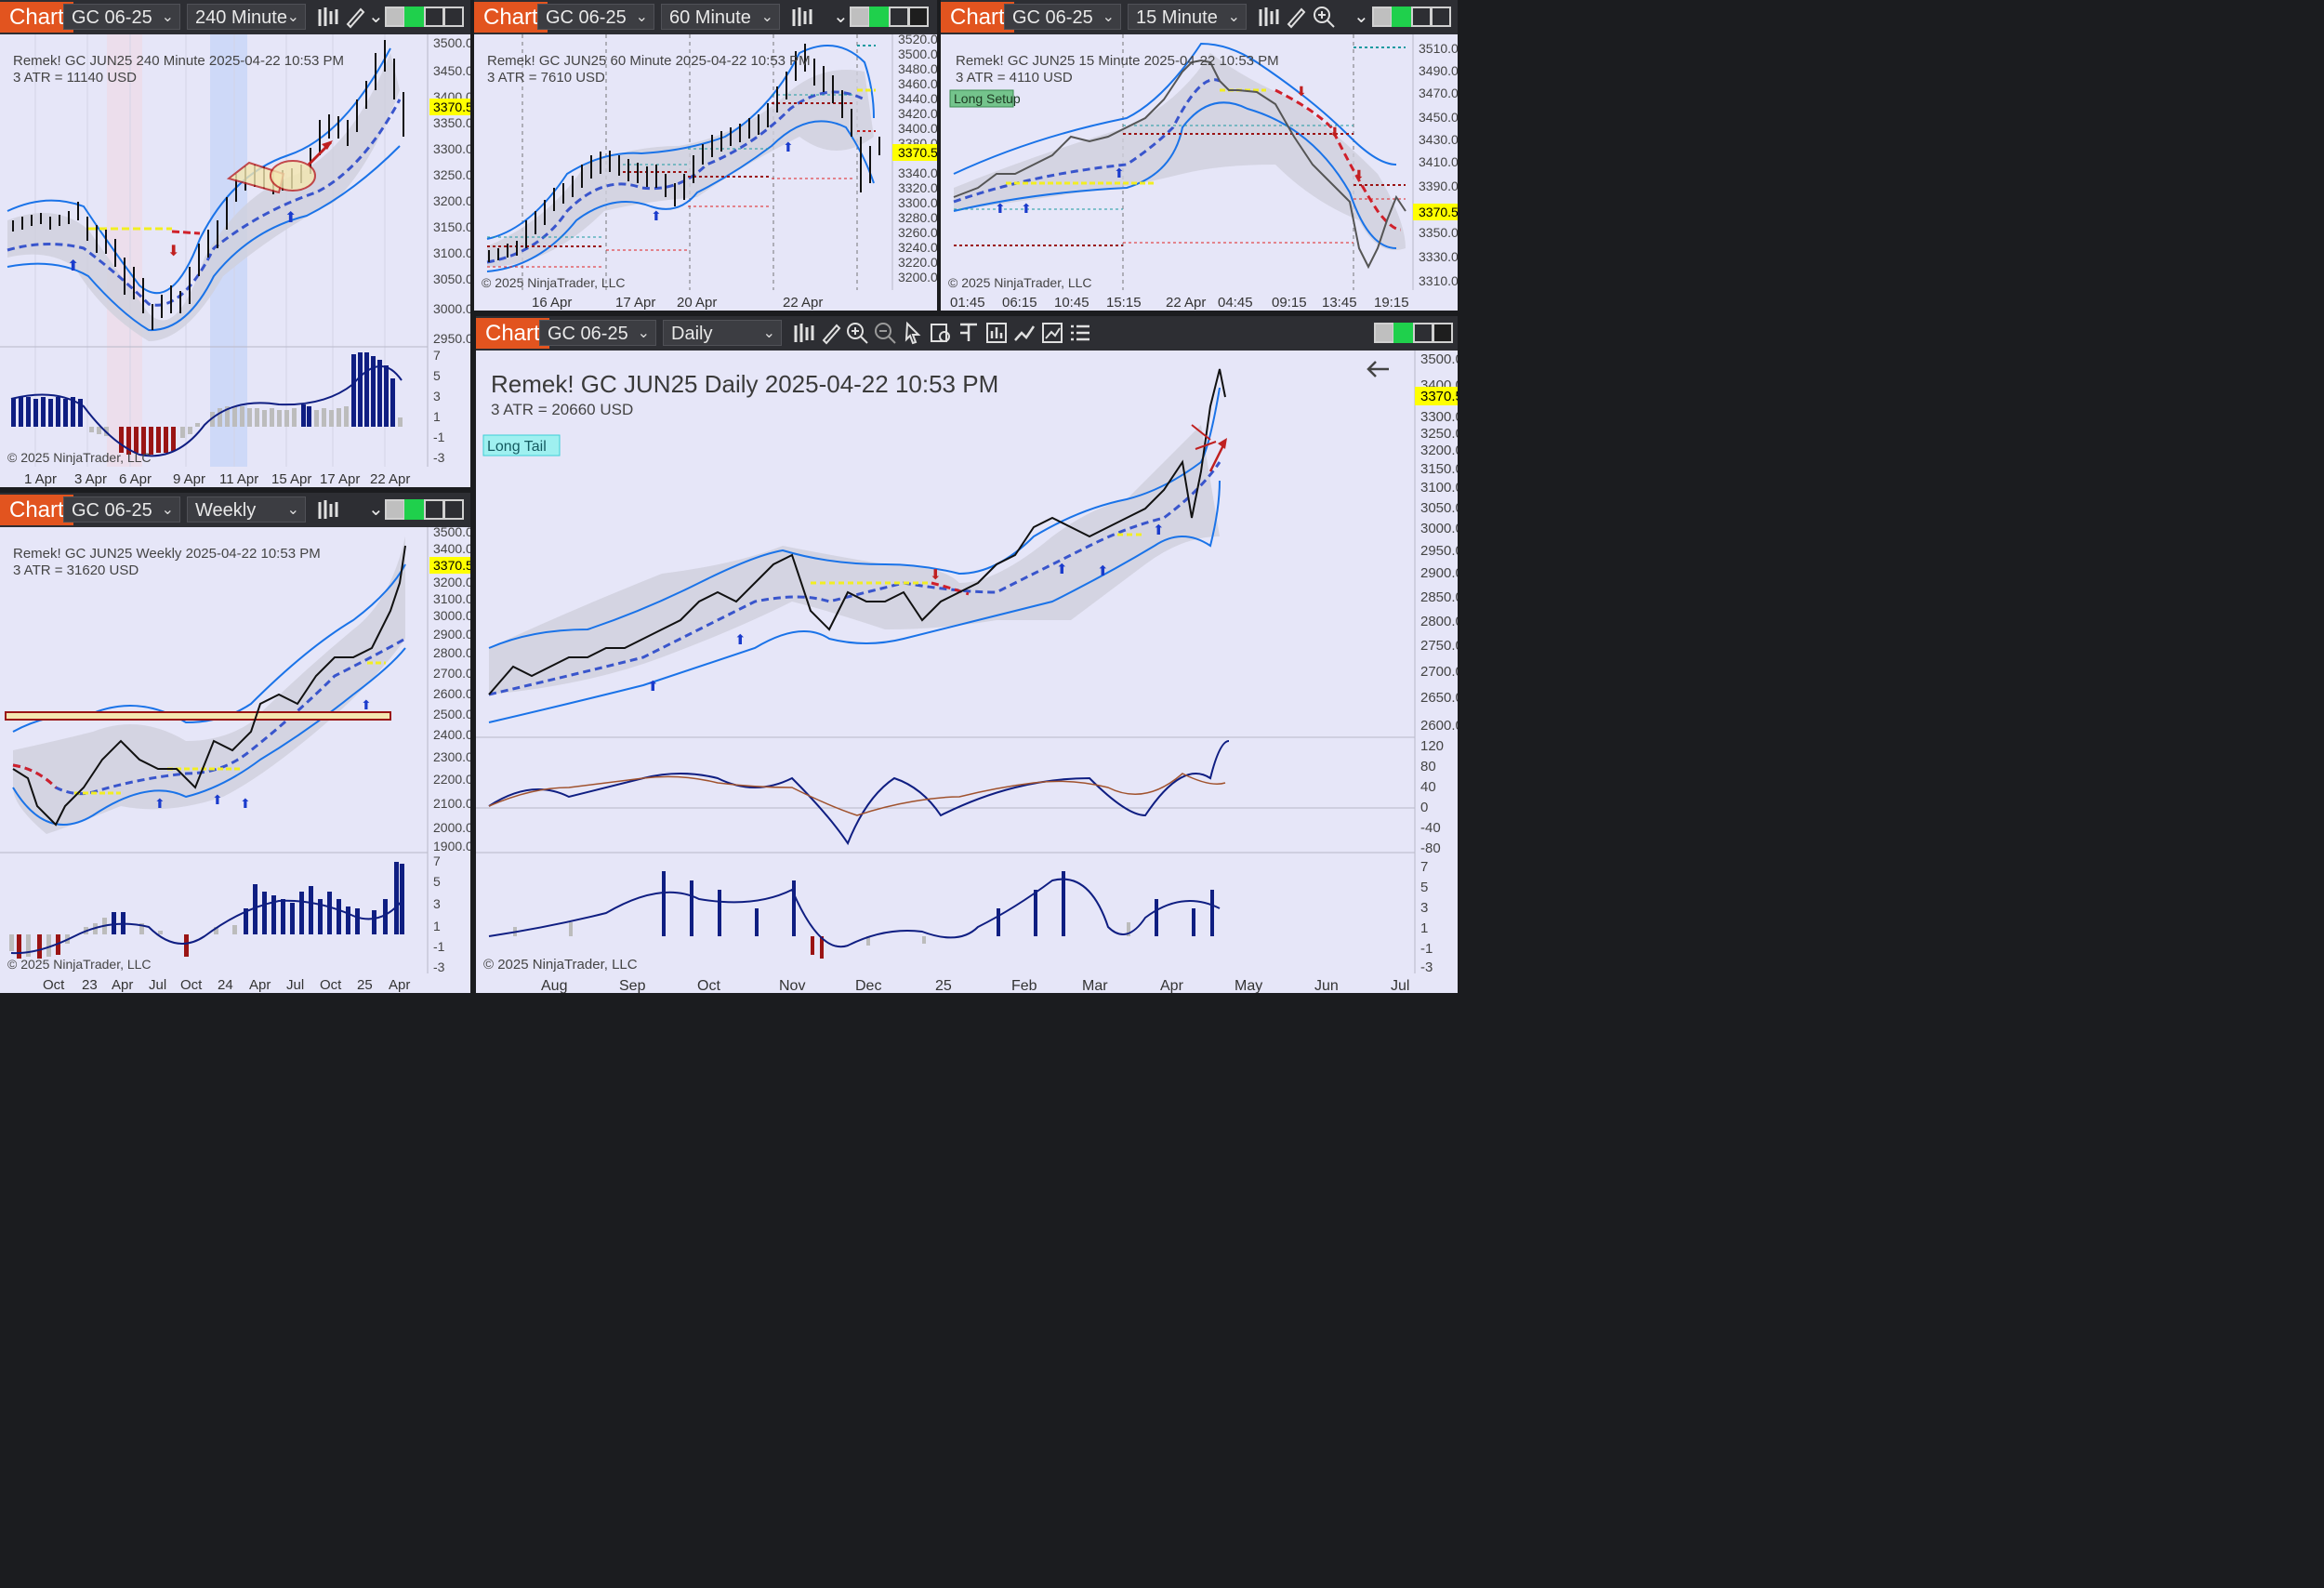 This screenshot has height=1588, width=2324. Describe the element at coordinates (1439, 469) in the screenshot. I see `y-tick: 3150.0` at that location.